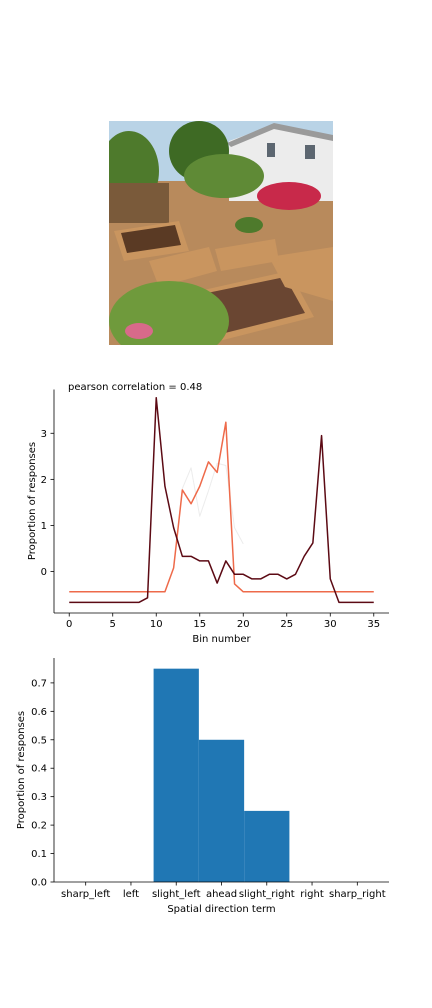  Describe the element at coordinates (223, 621) in the screenshot. I see `x-tick-group: 0 5 10 15 20 25 30 35` at that location.